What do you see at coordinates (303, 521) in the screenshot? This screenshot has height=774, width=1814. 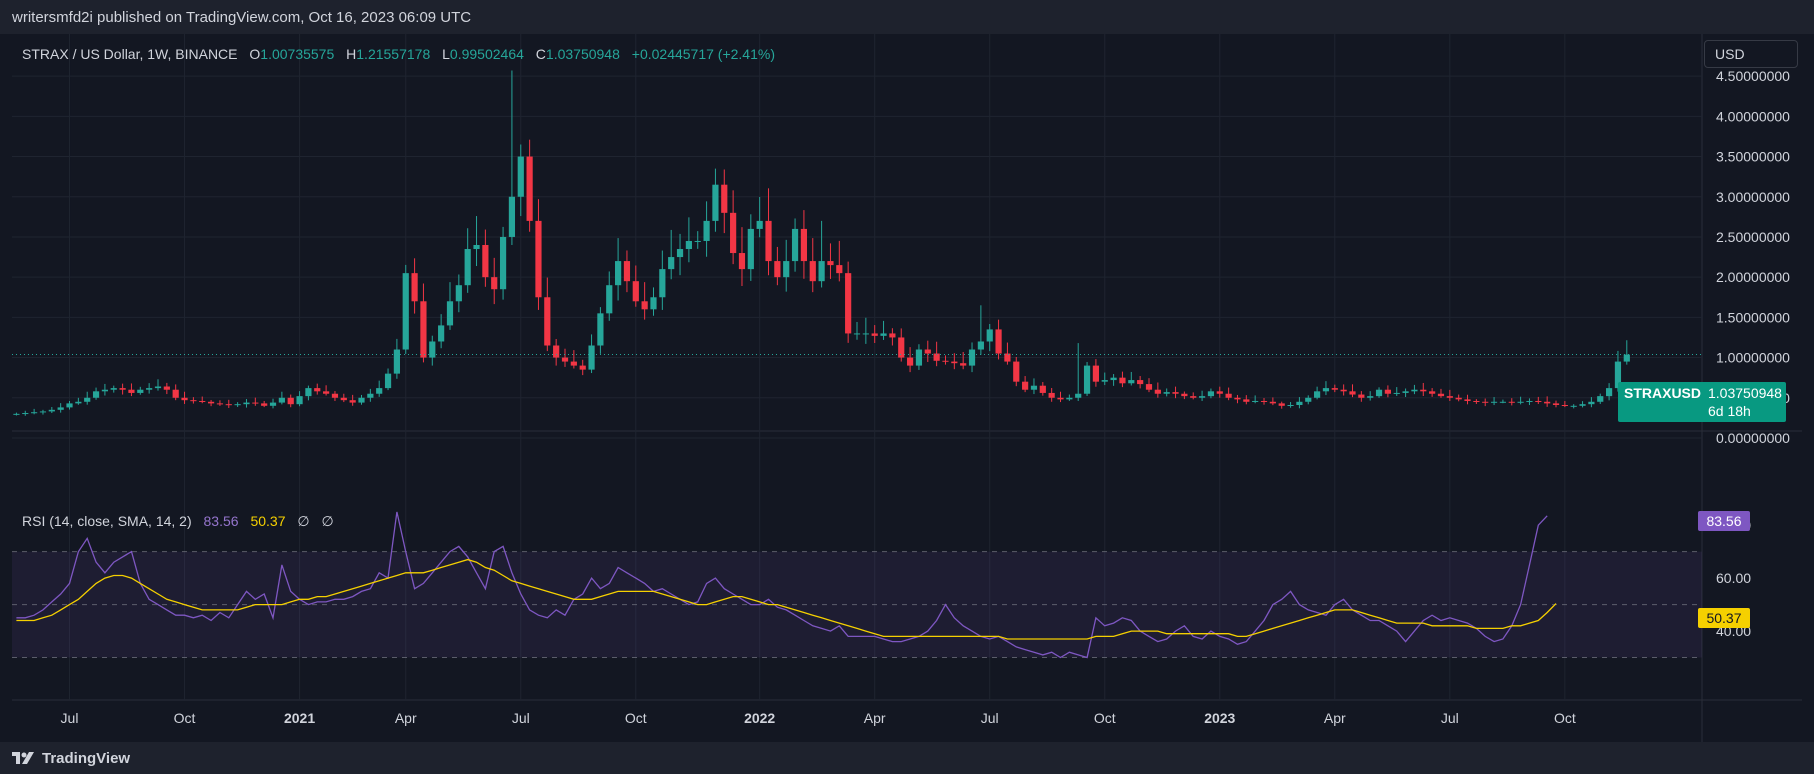 I see `null-indicator-1: ∅` at bounding box center [303, 521].